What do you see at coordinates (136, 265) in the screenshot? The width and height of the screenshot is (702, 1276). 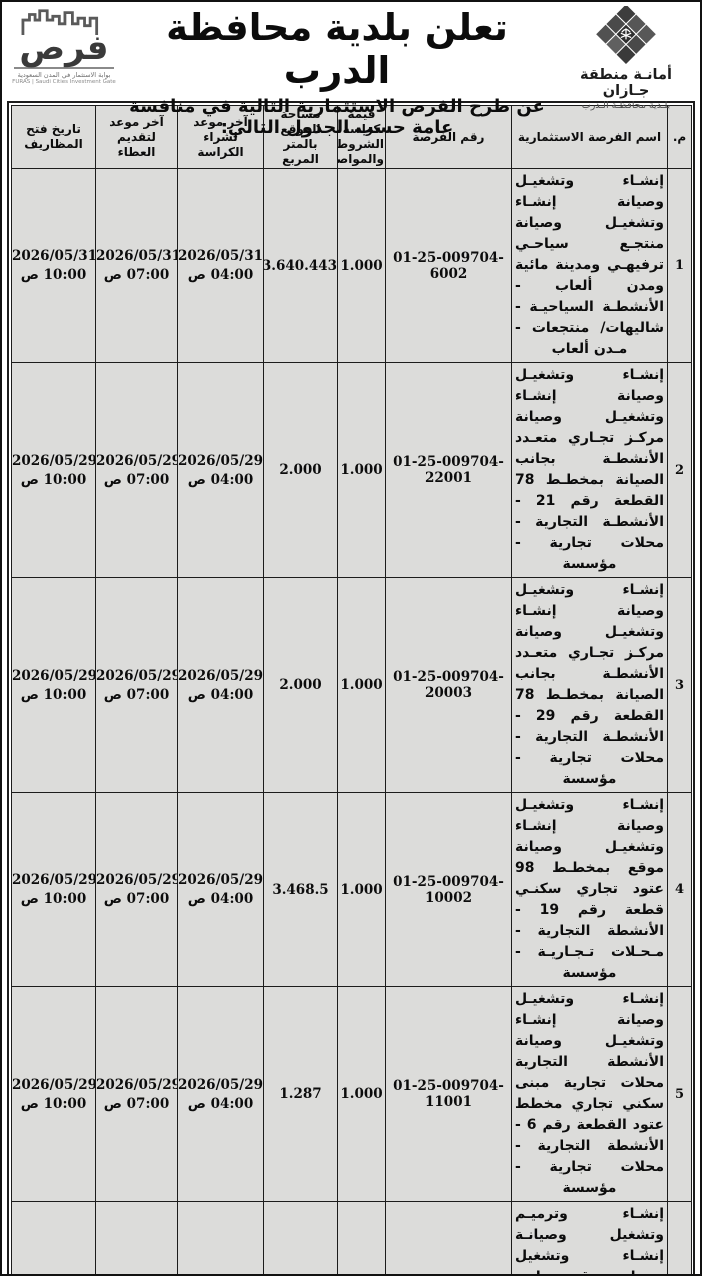 I see `bid-deadline: 2026/05/31 07:00 ص` at bounding box center [136, 265].